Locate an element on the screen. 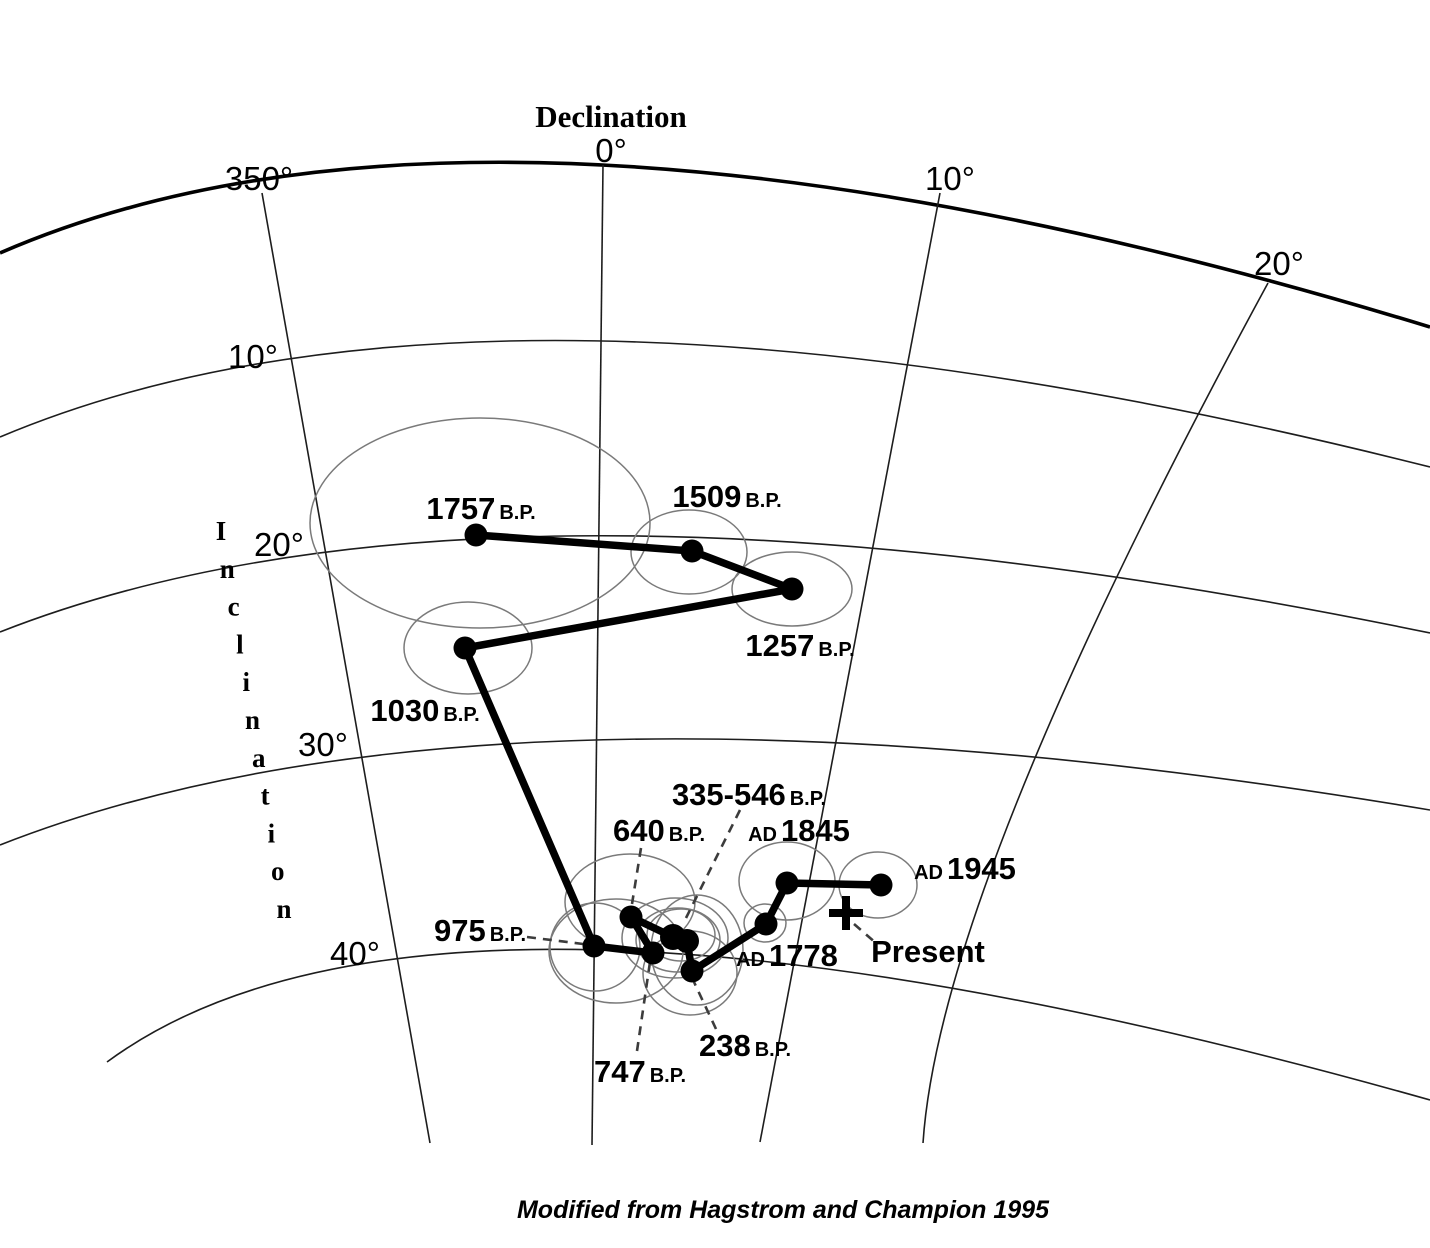 Image resolution: width=1430 pixels, height=1248 pixels. declination-tick-1: 0° is located at coordinates (611, 150).